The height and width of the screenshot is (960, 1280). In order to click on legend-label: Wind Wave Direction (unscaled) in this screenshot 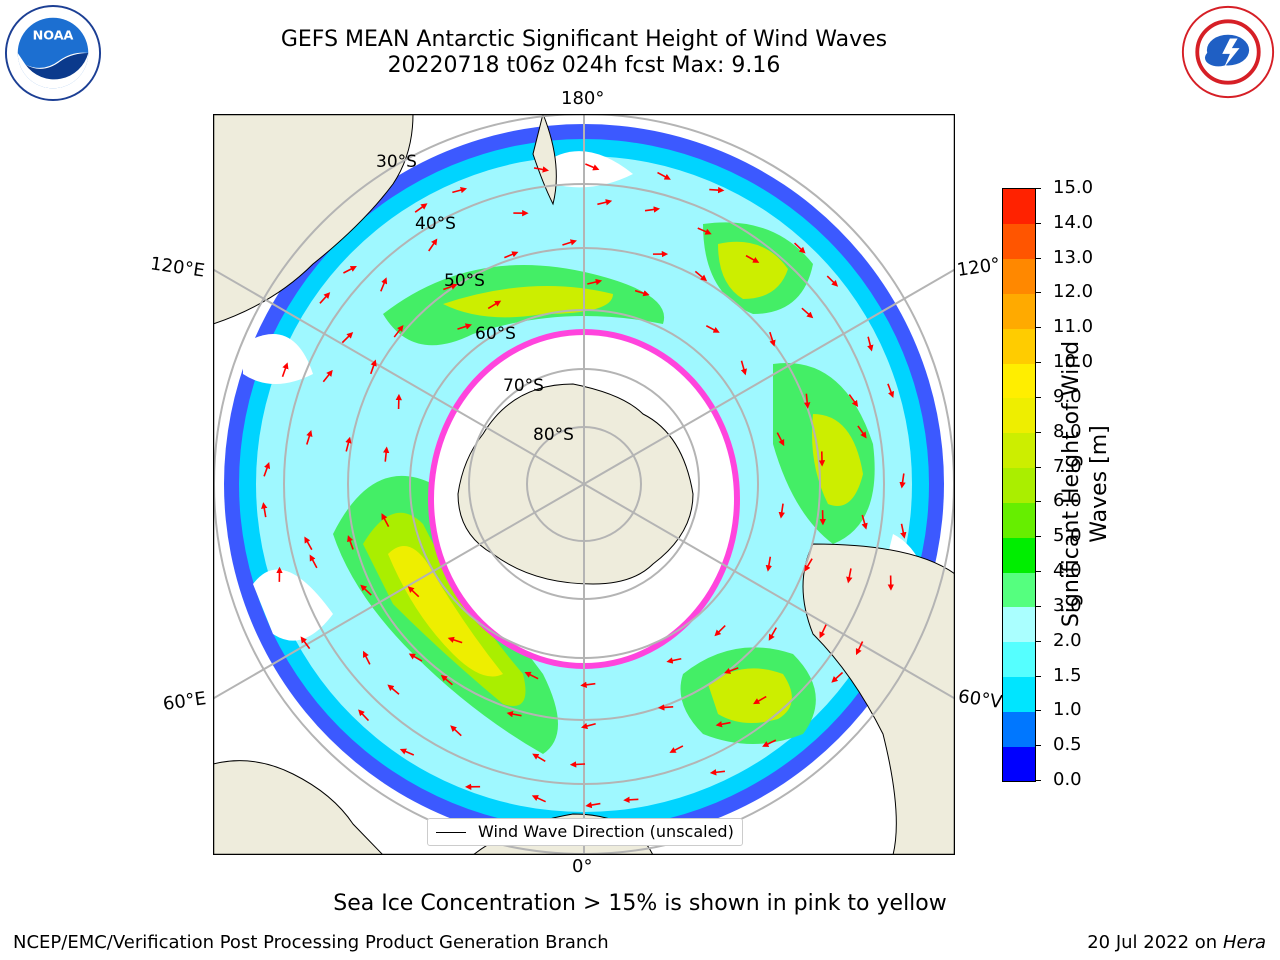, I will do `click(606, 831)`.